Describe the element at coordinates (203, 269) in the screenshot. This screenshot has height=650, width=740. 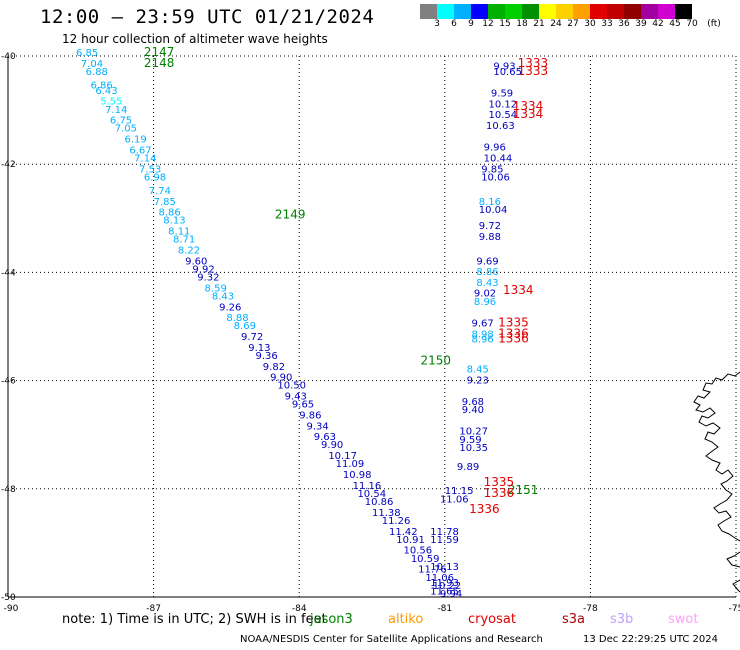
I see `wave-height-value: 9.92` at that location.